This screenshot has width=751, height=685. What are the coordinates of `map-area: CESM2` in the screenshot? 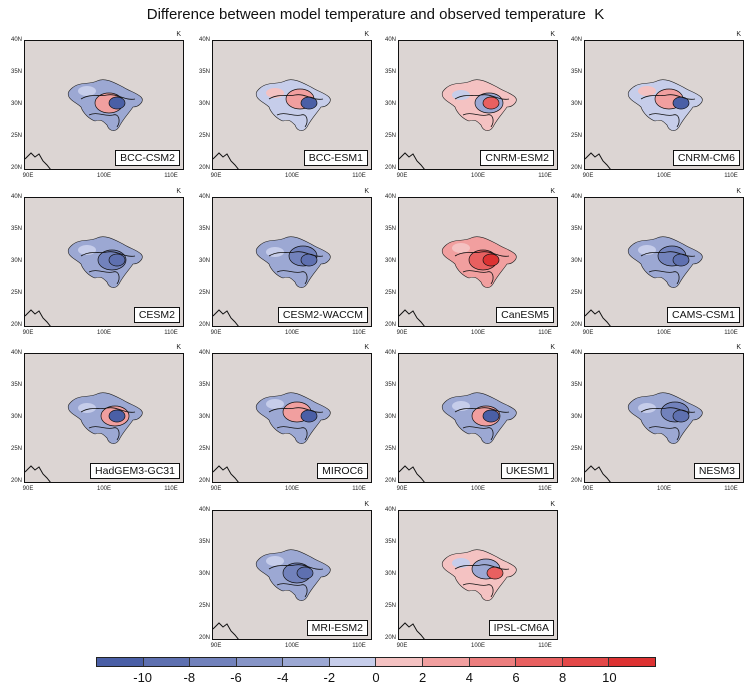 It's located at (104, 262).